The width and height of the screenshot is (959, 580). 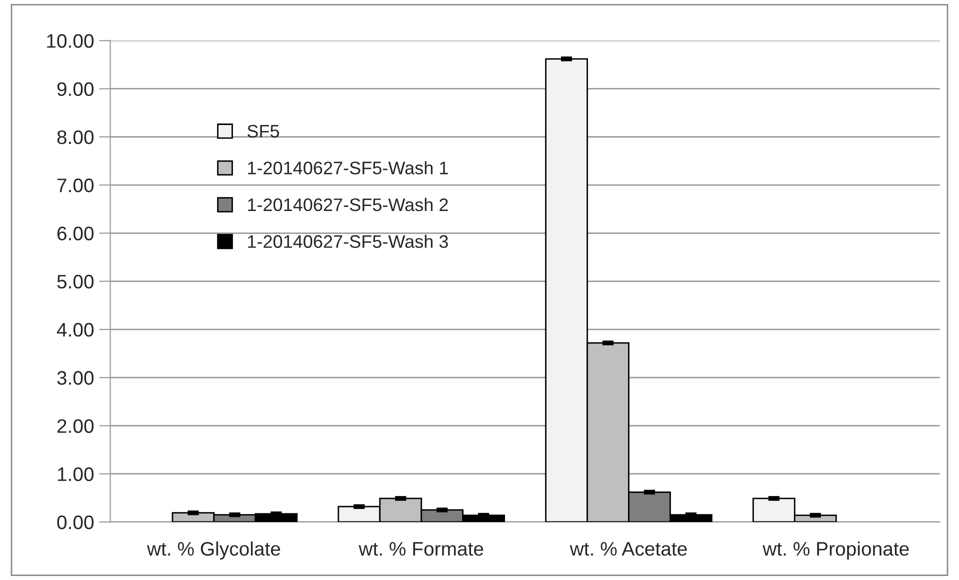 What do you see at coordinates (263, 131) in the screenshot?
I see `legend-label: SF5` at bounding box center [263, 131].